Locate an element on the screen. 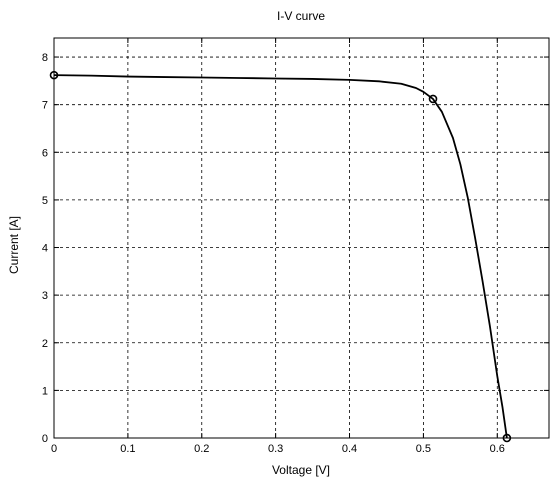  y-axis-title: Current [A] is located at coordinates (14, 245).